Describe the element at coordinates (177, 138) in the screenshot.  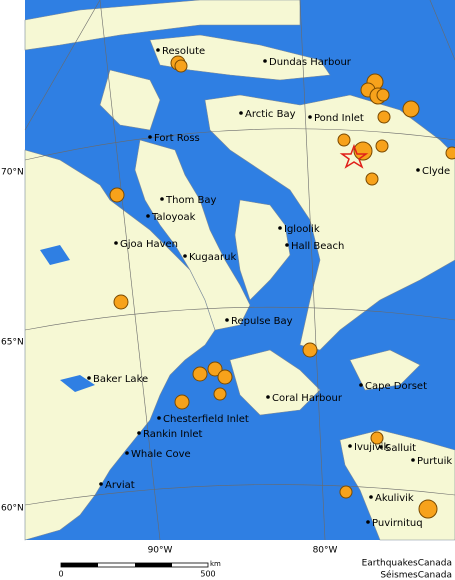
I see `place-label: Fort Ross` at that location.